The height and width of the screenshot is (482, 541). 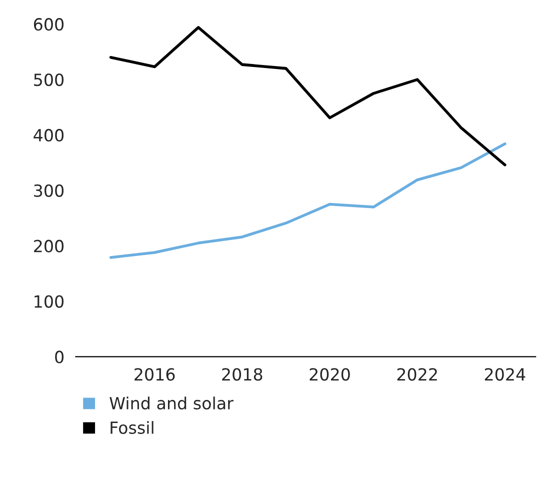 What do you see at coordinates (417, 374) in the screenshot?
I see `x-tick-label: 2022` at bounding box center [417, 374].